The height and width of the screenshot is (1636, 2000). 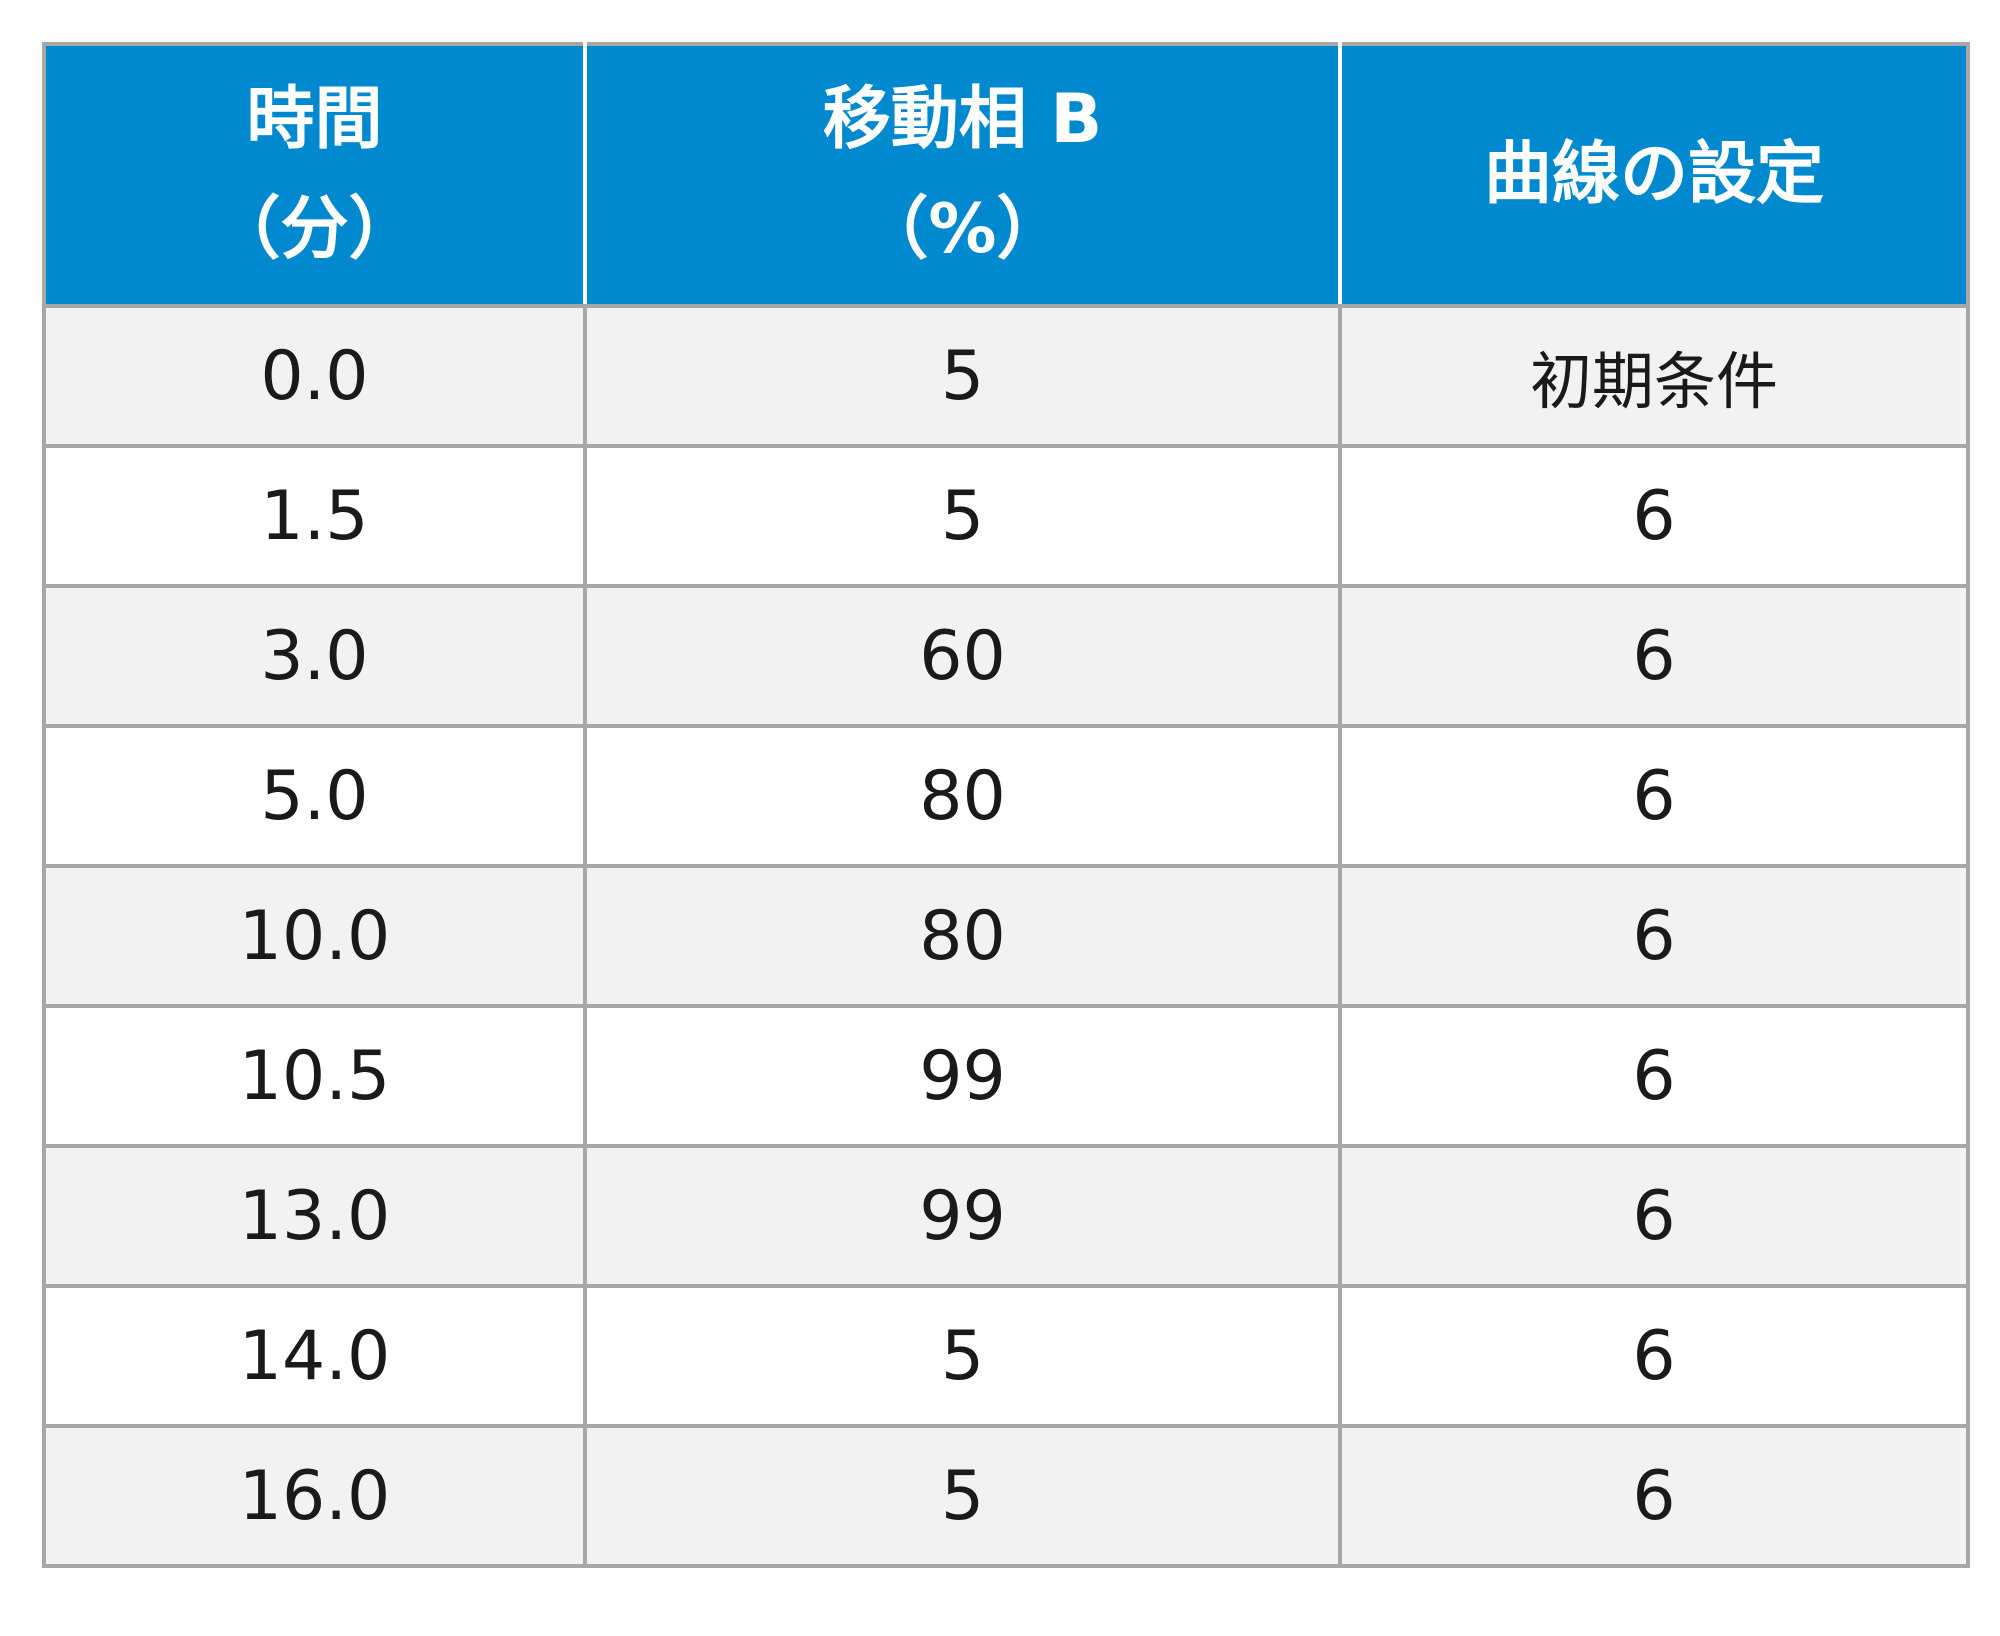 I want to click on table-row: 5.0 80 6, so click(x=1006, y=796).